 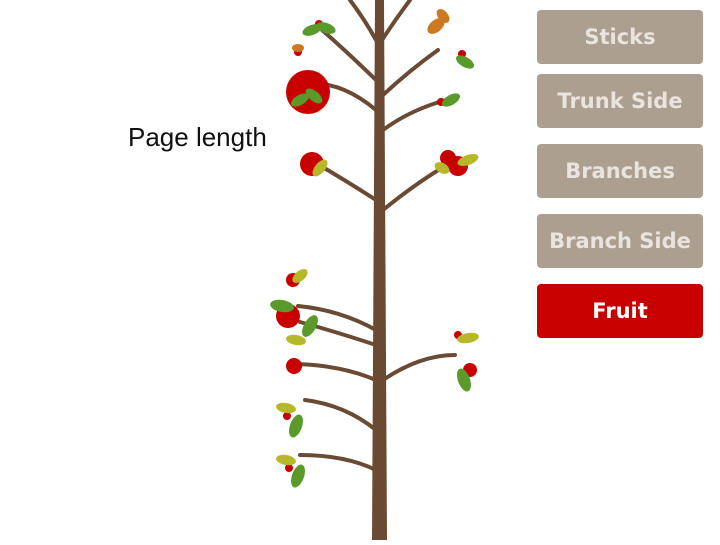 I want to click on branches-button: Branches, so click(x=620, y=171).